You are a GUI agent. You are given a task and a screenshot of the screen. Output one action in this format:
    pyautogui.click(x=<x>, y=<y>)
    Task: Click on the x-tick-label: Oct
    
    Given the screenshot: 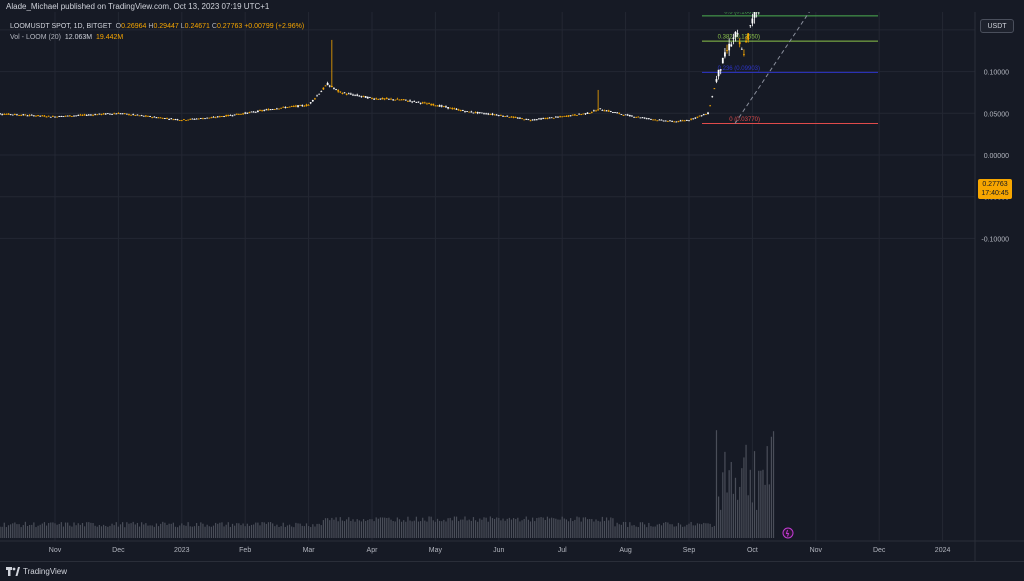 What is the action you would take?
    pyautogui.click(x=752, y=550)
    